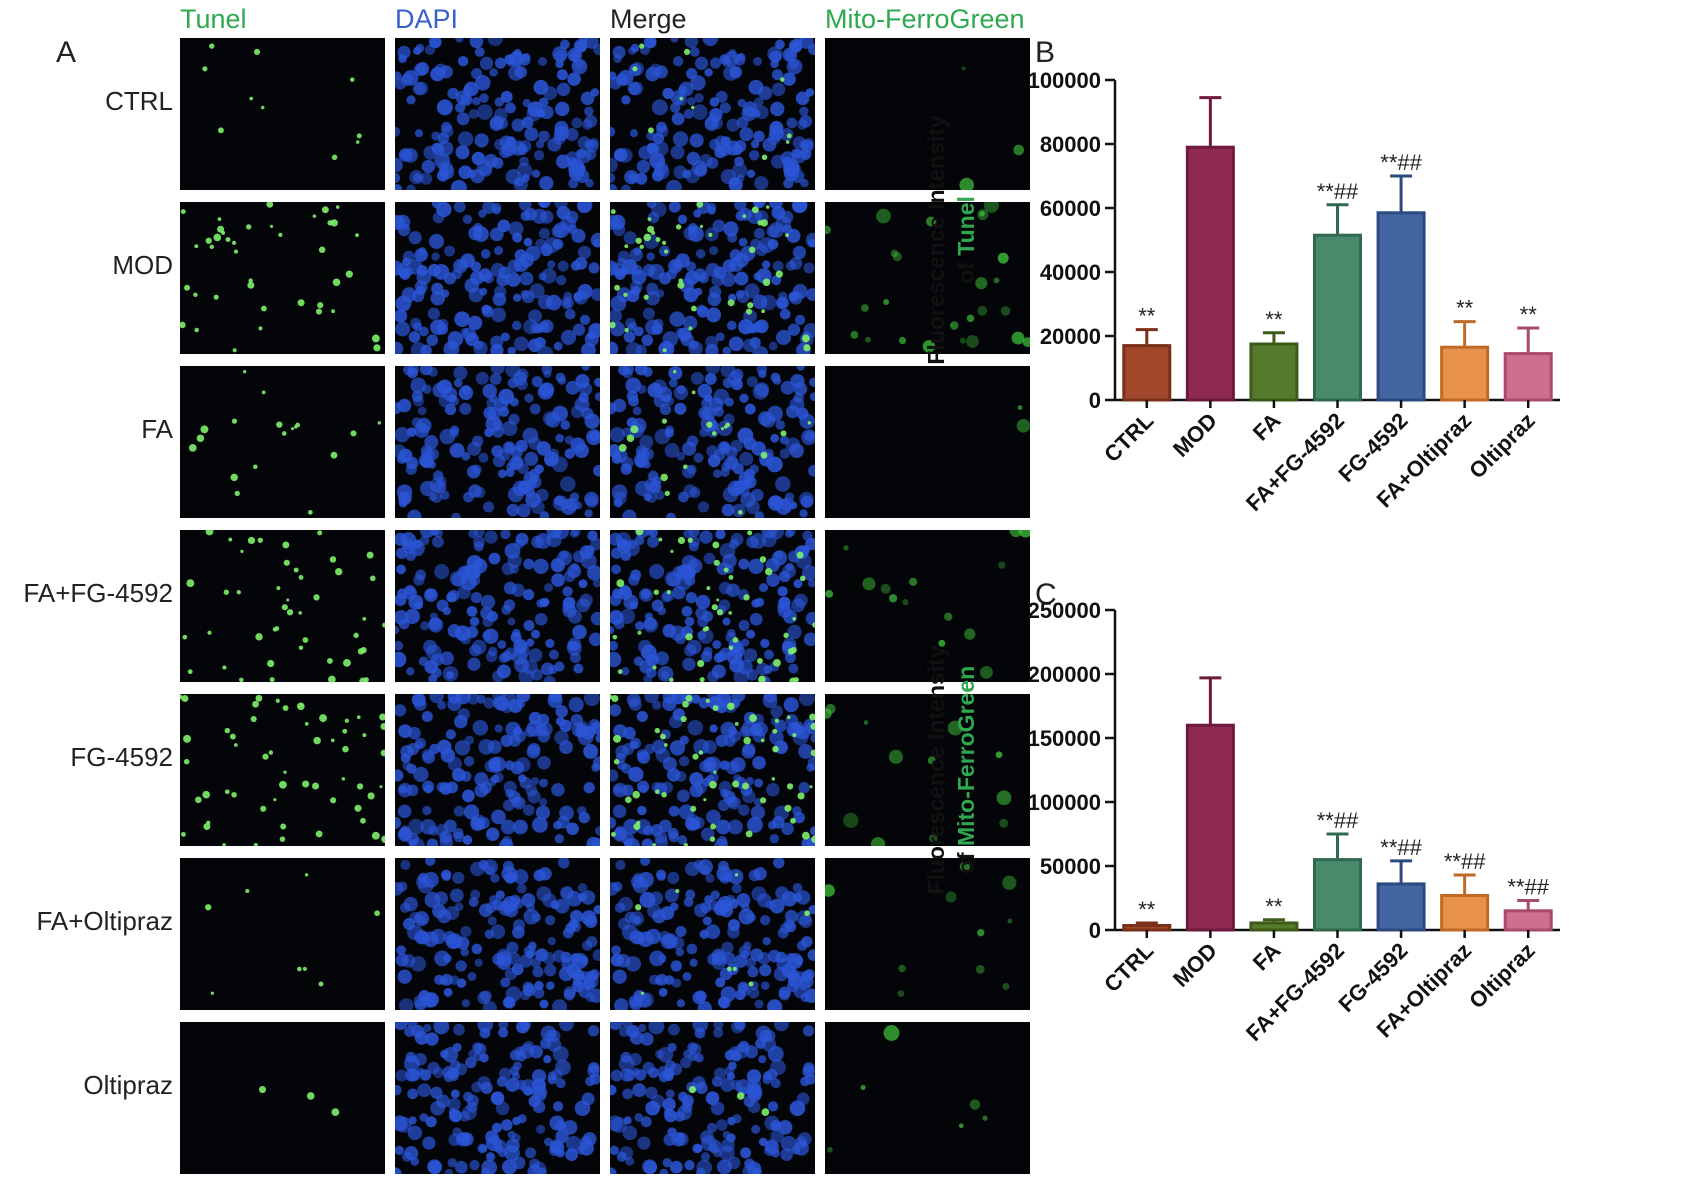 Image resolution: width=1703 pixels, height=1184 pixels. I want to click on row-label-fa-oltipraz: FA+Oltipraz, so click(104, 921).